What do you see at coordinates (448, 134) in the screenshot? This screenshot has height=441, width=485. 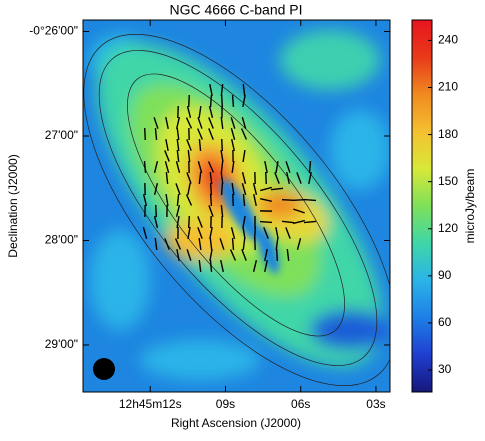 I see `colorbar-tick-label: 180` at bounding box center [448, 134].